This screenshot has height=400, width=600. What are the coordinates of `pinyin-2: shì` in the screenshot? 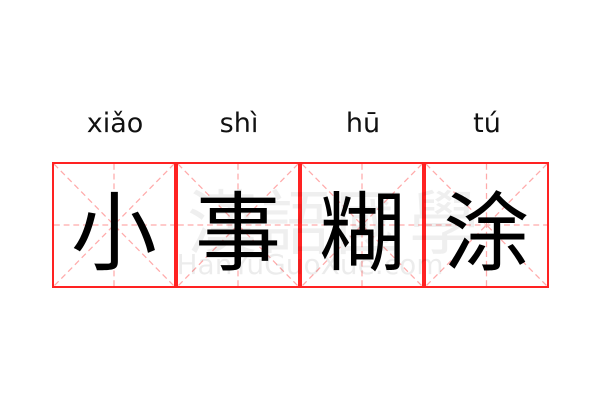 It's located at (239, 123).